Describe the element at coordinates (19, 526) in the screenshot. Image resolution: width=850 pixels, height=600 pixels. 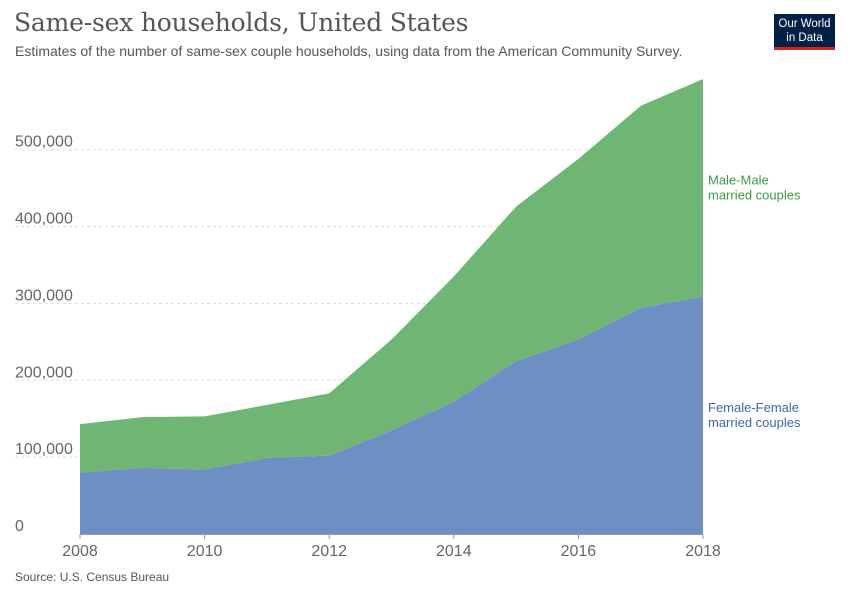
I see `y-tick-label: 0` at that location.